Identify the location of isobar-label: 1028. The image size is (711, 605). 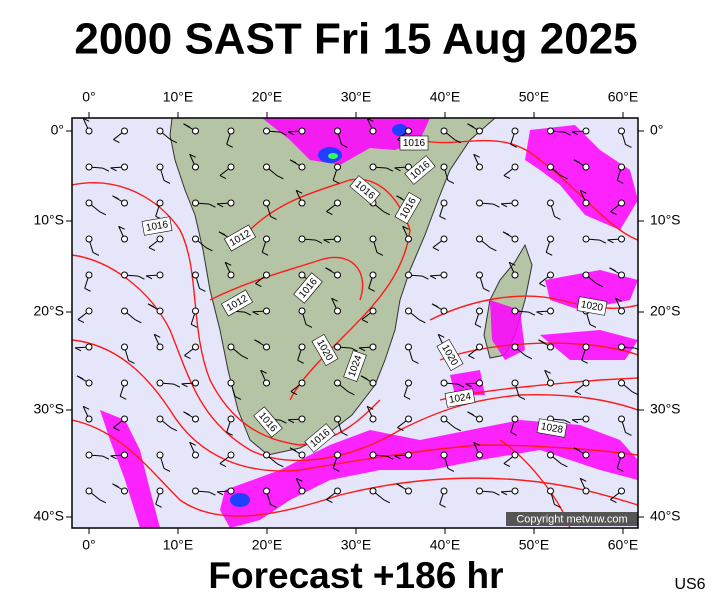
(552, 428).